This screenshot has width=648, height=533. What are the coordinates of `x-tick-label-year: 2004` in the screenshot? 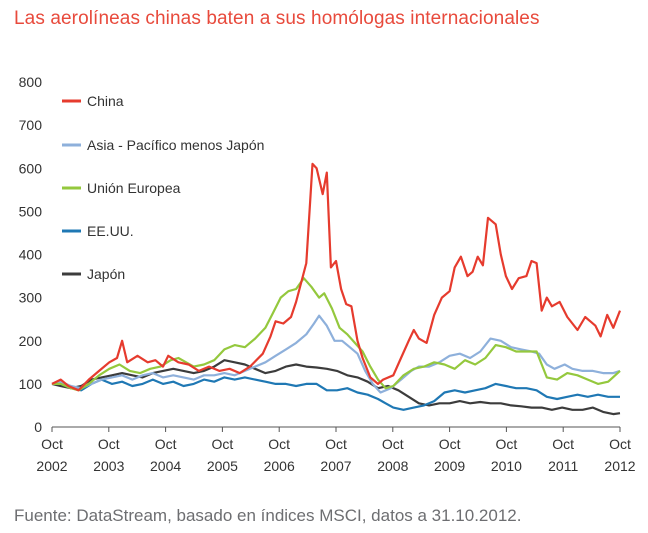 It's located at (165, 466).